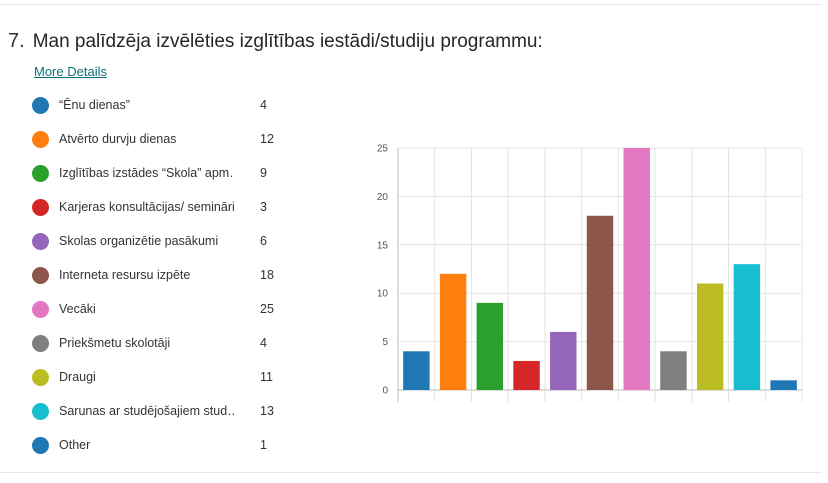 Image resolution: width=828 pixels, height=483 pixels. I want to click on legend-count: 11, so click(266, 377).